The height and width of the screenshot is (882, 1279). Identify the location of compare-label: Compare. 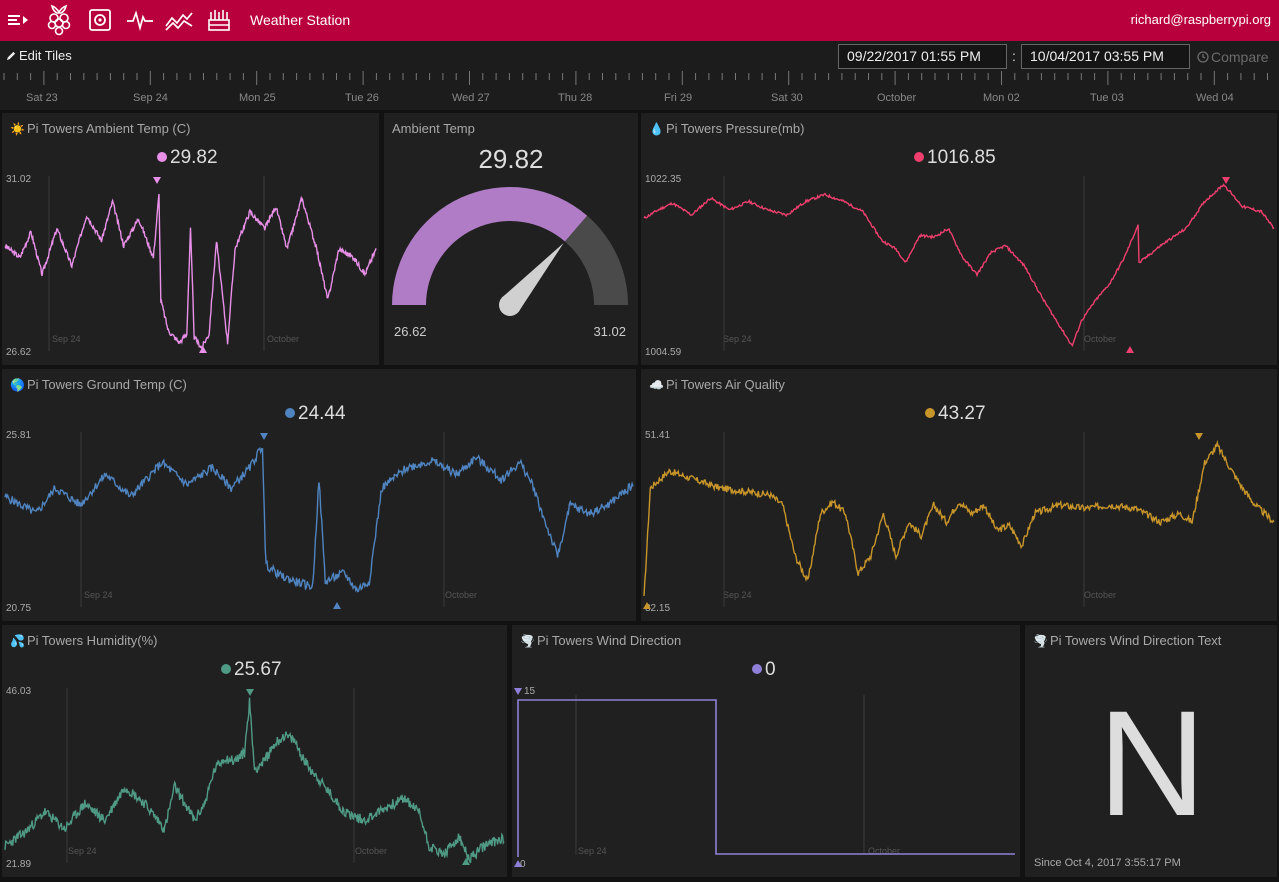
(1240, 57).